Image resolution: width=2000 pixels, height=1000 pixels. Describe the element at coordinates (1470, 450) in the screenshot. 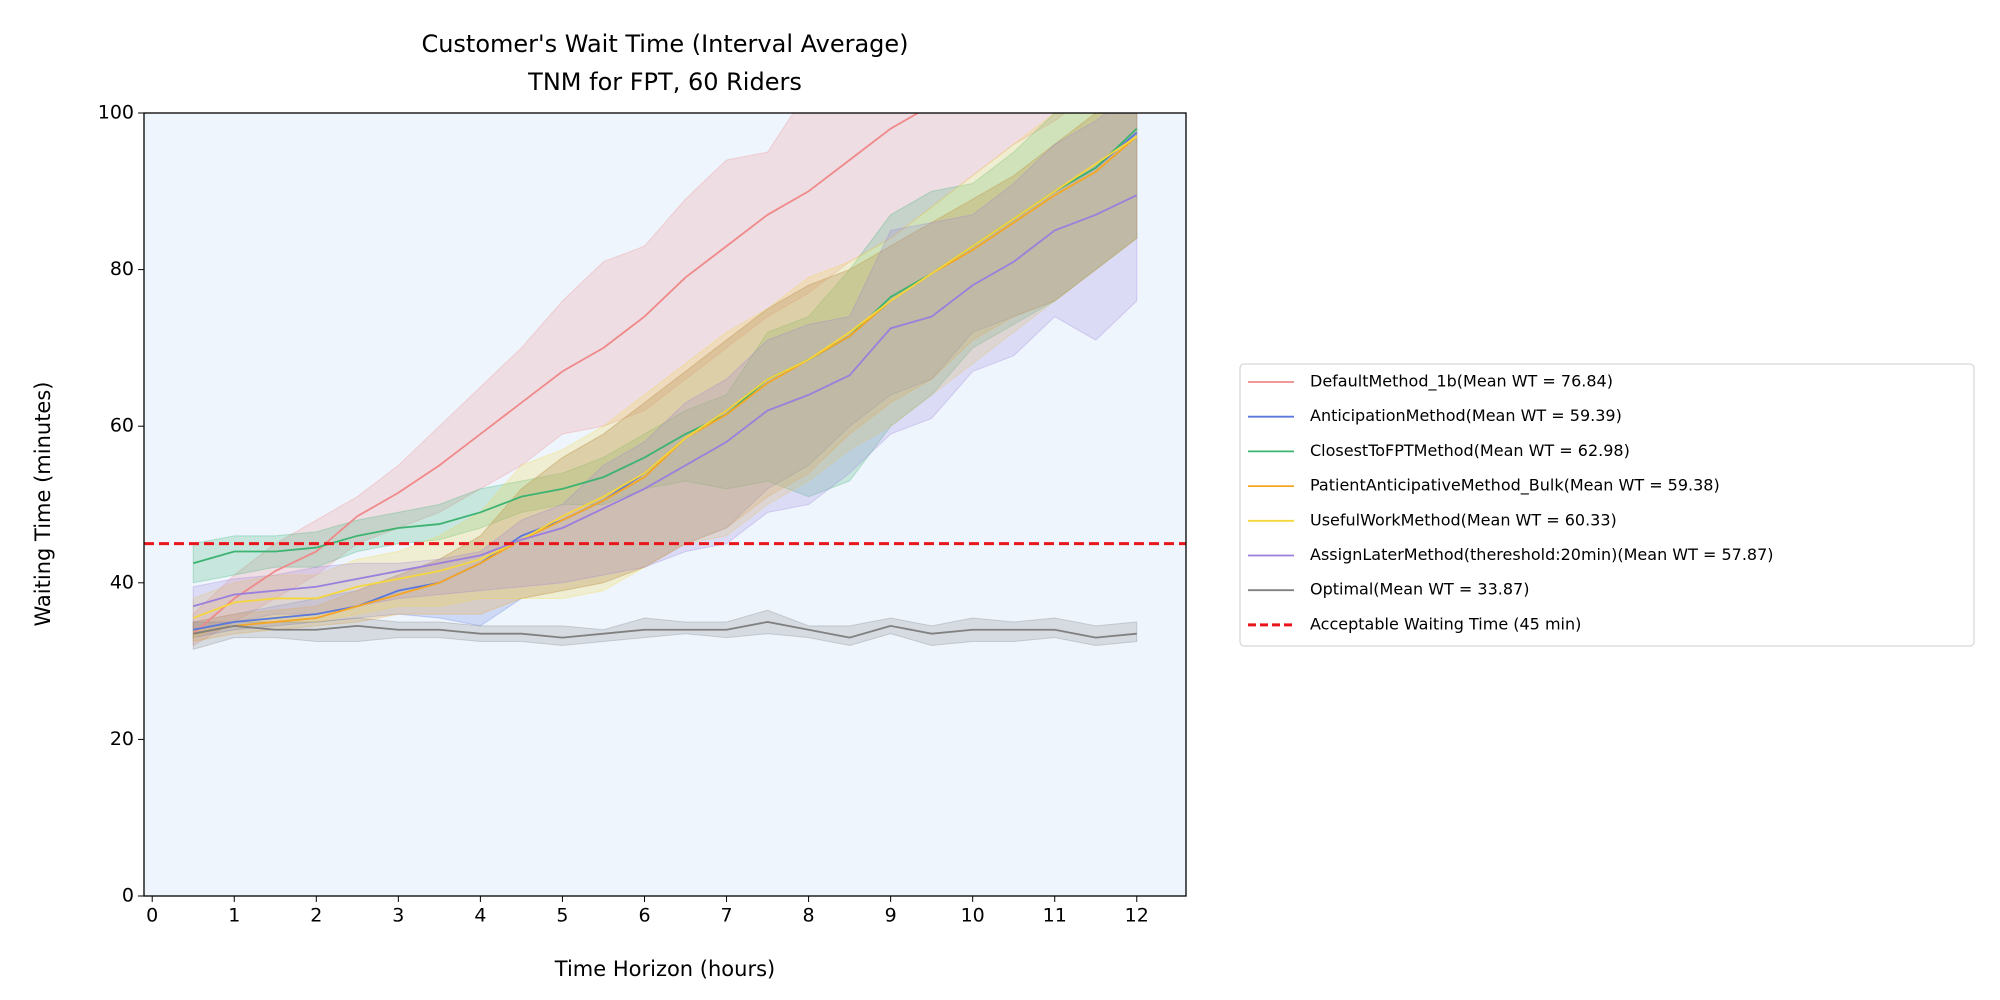

I see `legend-label: ClosestToFPTMethod(Mean WT = 62.98)` at that location.